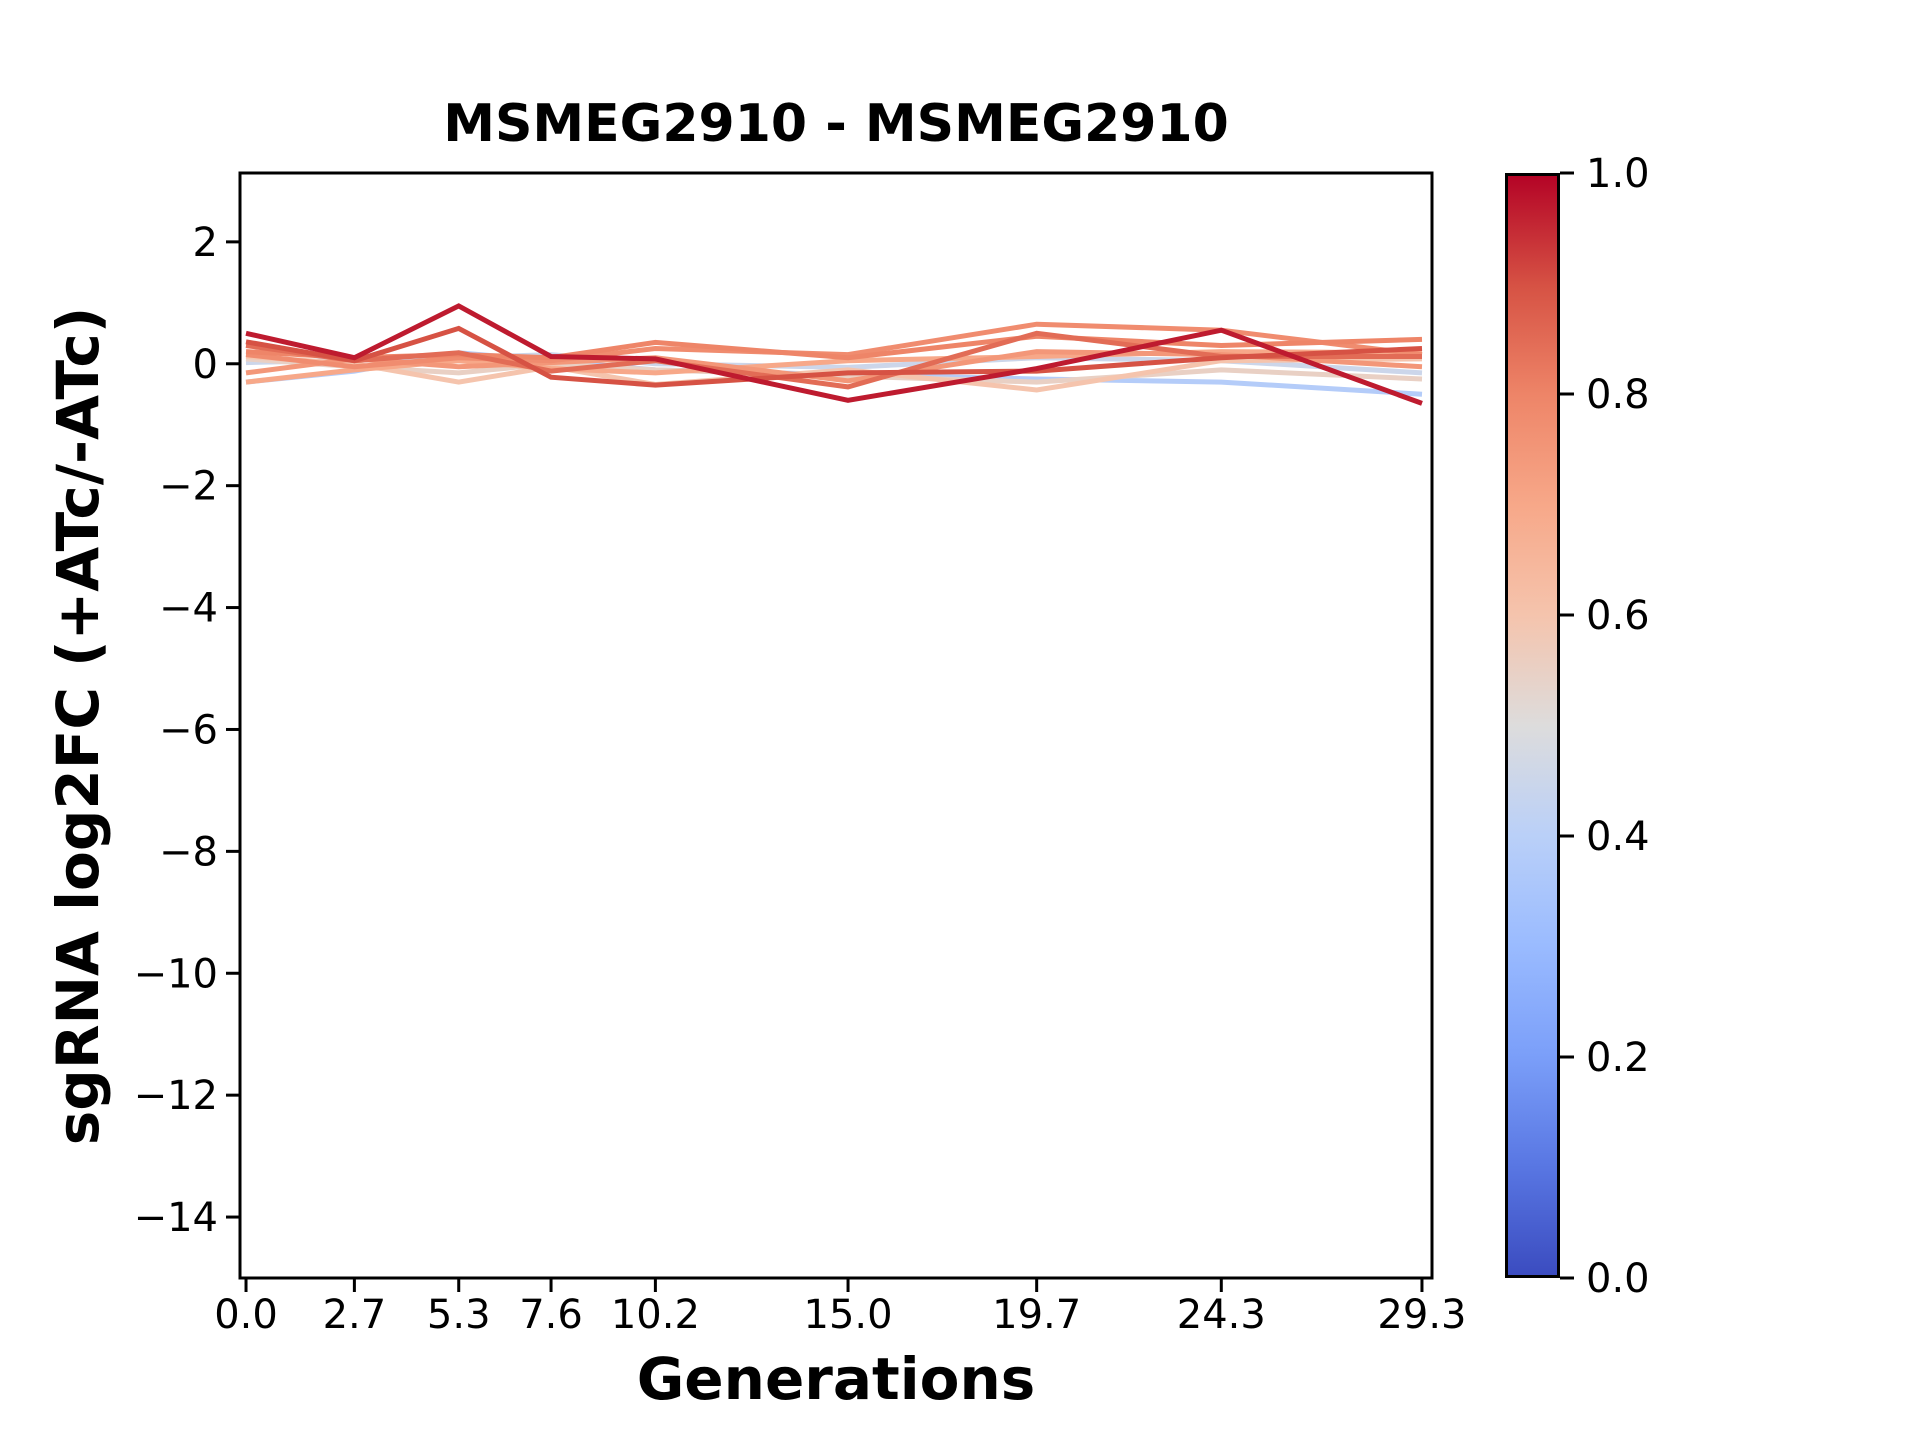  Describe the element at coordinates (188, 730) in the screenshot. I see `y-tick-label--6: −6` at that location.